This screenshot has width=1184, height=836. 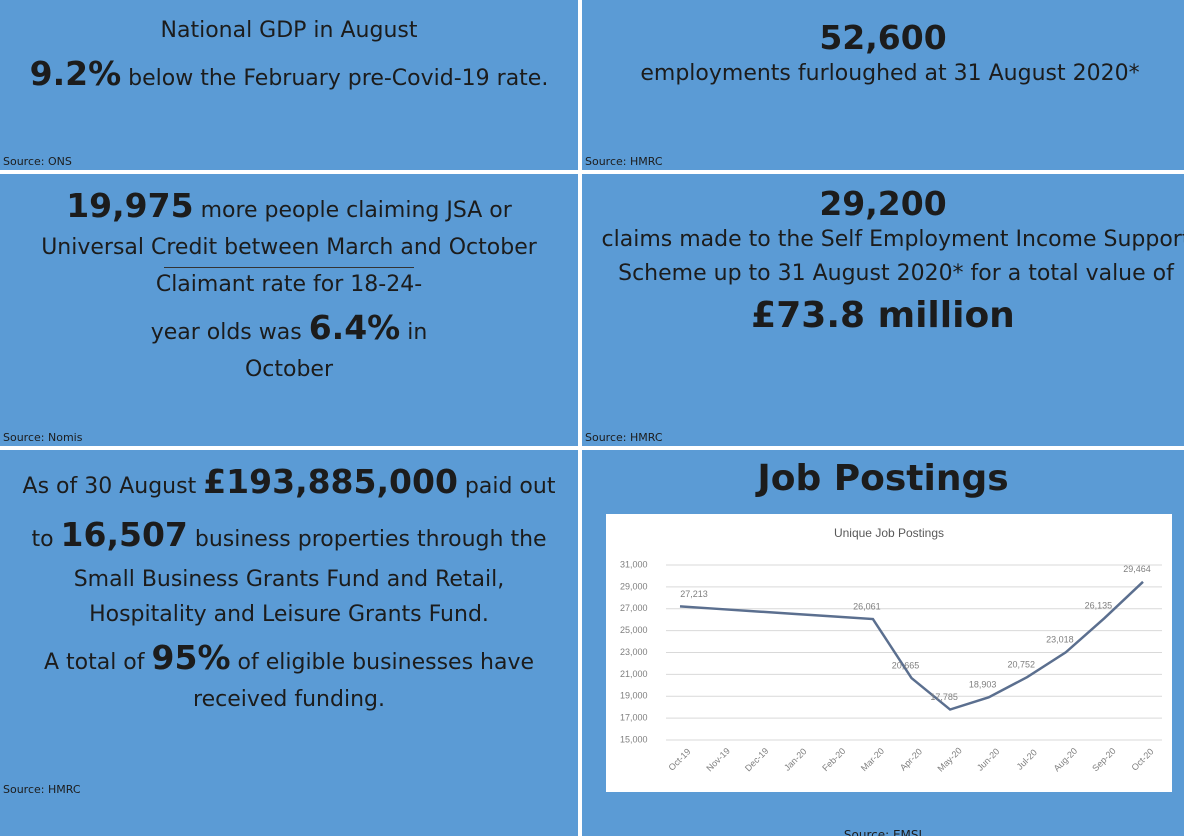 What do you see at coordinates (109, 486) in the screenshot?
I see `text: As of 30 August` at bounding box center [109, 486].